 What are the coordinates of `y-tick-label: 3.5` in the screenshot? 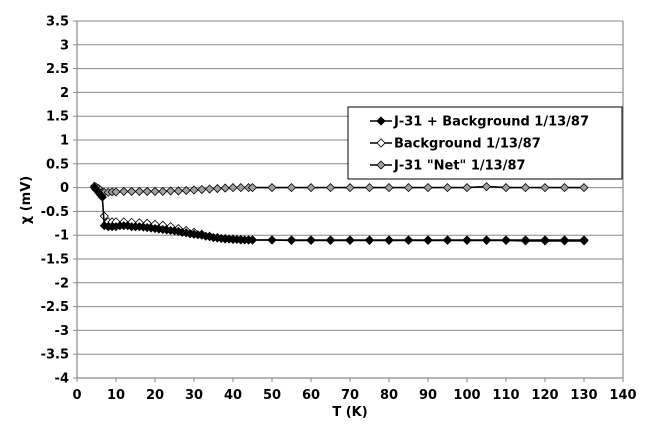 It's located at (57, 22).